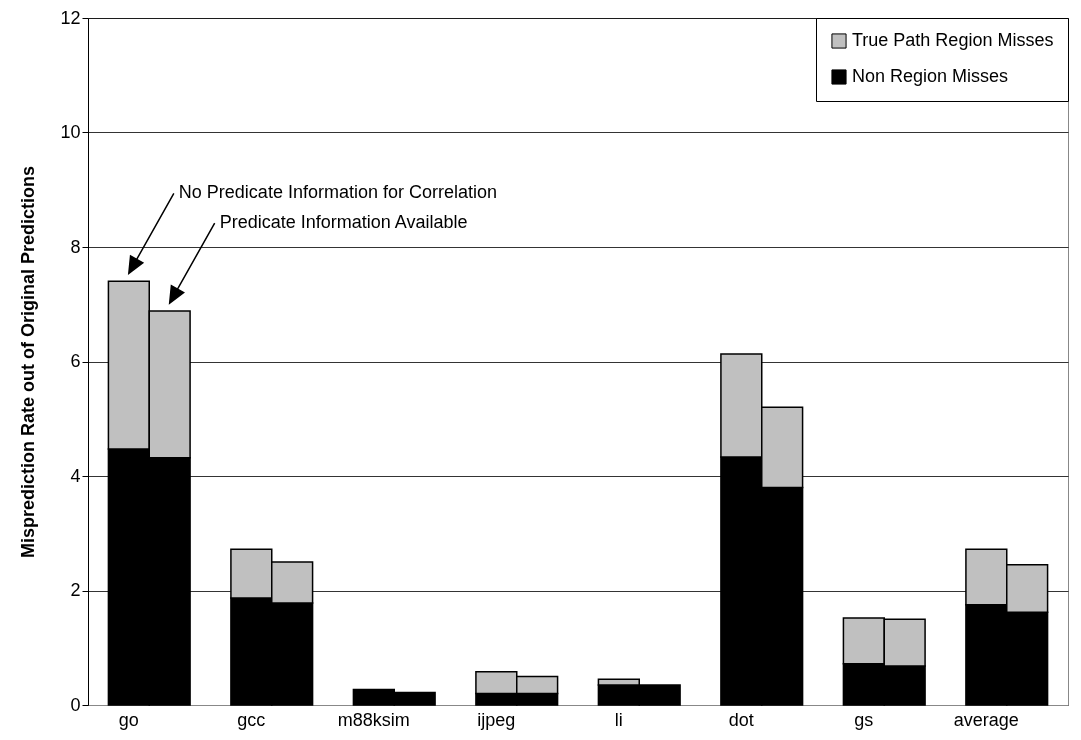  Describe the element at coordinates (953, 40) in the screenshot. I see `legend-label: True Path Region Misses` at that location.